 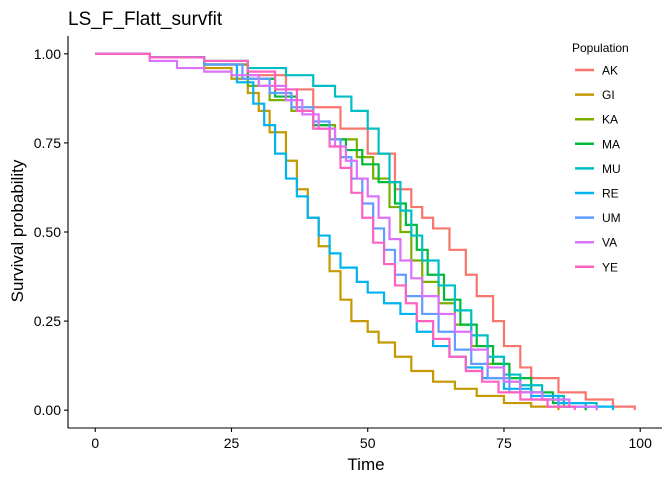 I want to click on legend-label-mu: MU, so click(x=611, y=169).